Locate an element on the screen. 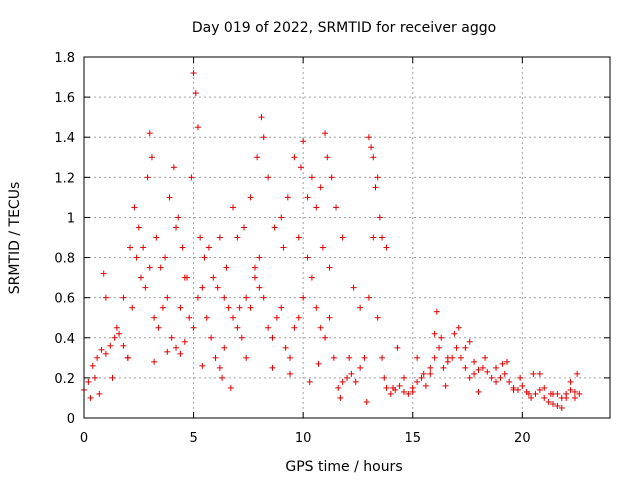  y-tick-label: 1.4 is located at coordinates (64, 138).